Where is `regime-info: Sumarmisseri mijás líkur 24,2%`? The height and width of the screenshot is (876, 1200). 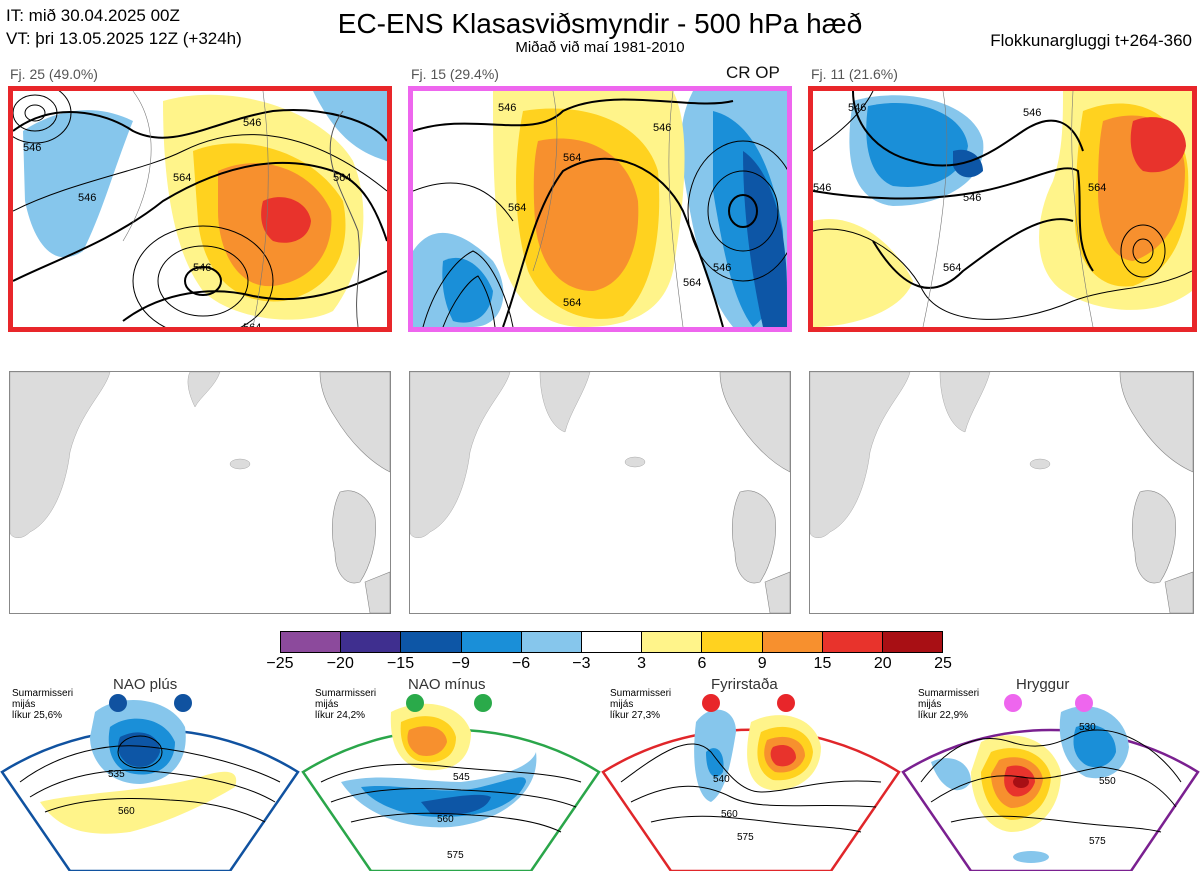 regime-info: Sumarmisseri mijás líkur 24,2% is located at coordinates (345, 704).